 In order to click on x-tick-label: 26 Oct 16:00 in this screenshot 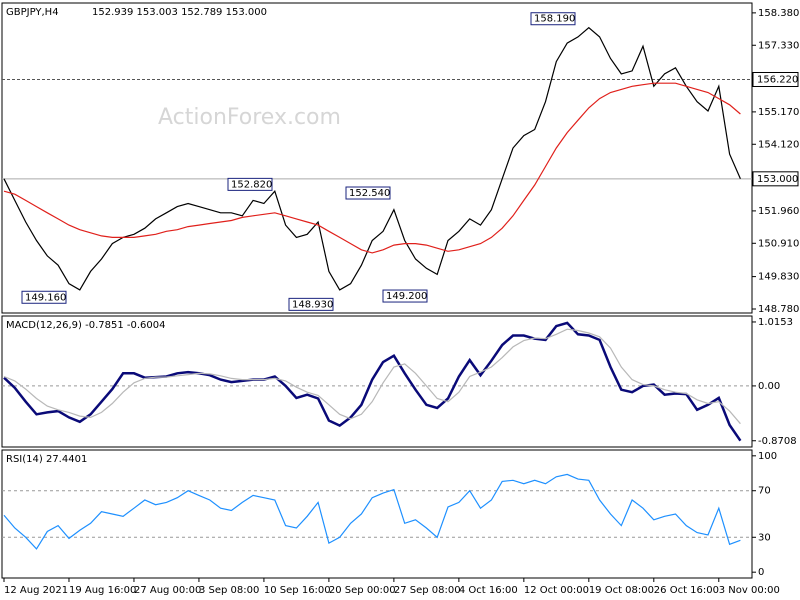, I will do `click(686, 590)`.